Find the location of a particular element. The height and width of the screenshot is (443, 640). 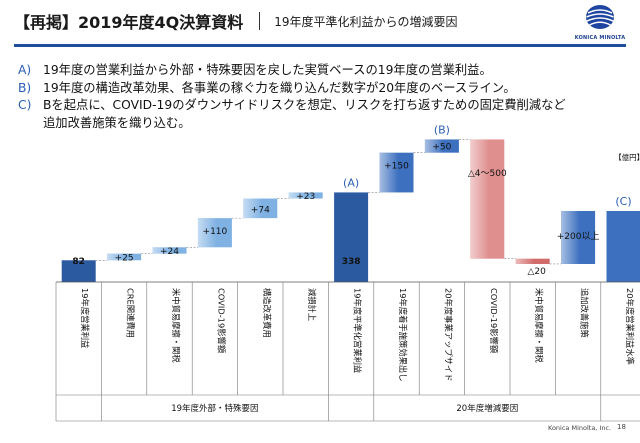

page-title: 【再掲】2019年度4Q決算資料 is located at coordinates (129, 22).